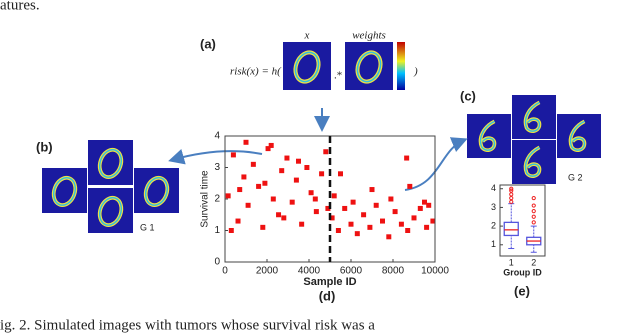 This screenshot has width=640, height=334. What do you see at coordinates (327, 295) in the screenshot?
I see `panel-label: (d)` at bounding box center [327, 295].